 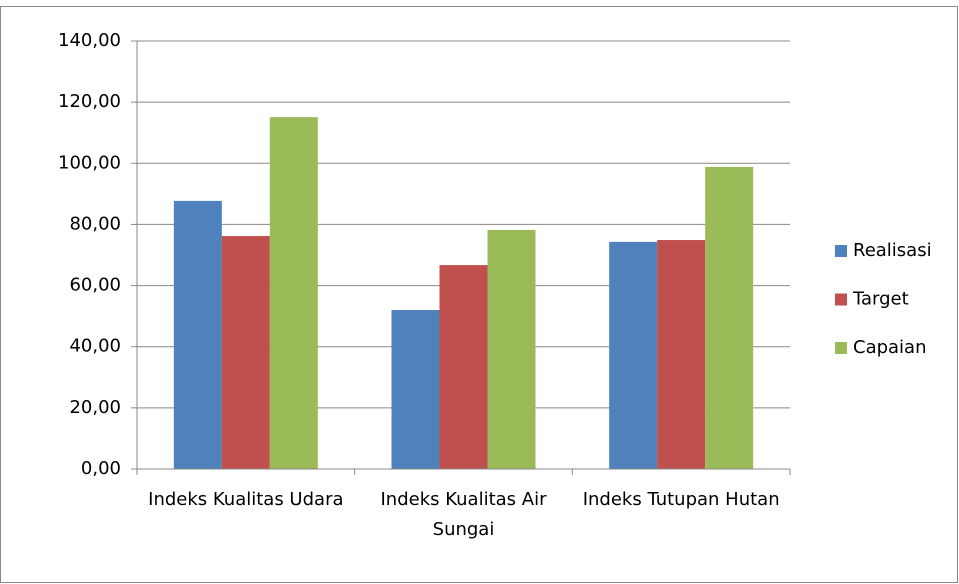 I want to click on x-tick-label: Indeks Kualitas Air Sungai, so click(x=463, y=514).